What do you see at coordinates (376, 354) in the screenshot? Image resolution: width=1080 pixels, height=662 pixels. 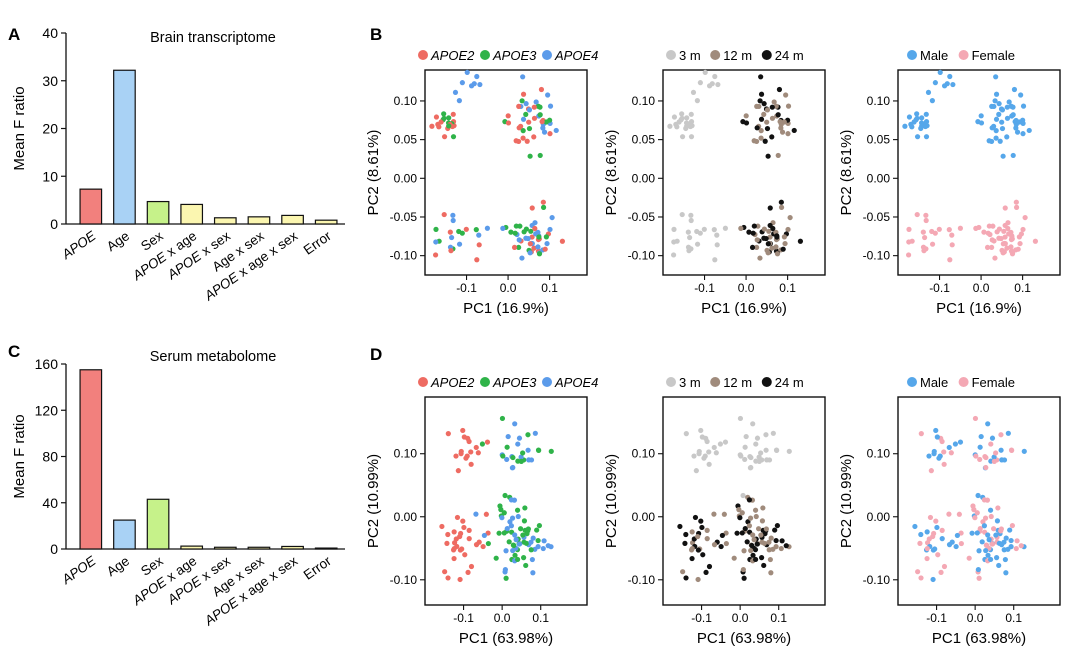 I see `panel-label-d: D` at bounding box center [376, 354].